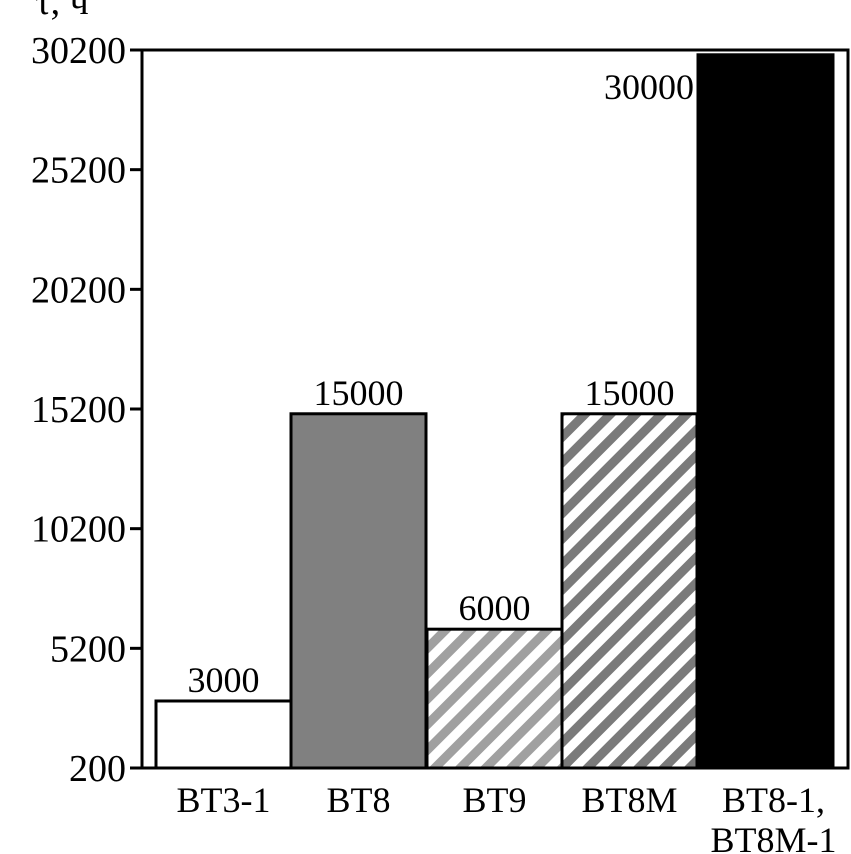  What do you see at coordinates (495, 608) in the screenshot?
I see `data-label: 6000` at bounding box center [495, 608].